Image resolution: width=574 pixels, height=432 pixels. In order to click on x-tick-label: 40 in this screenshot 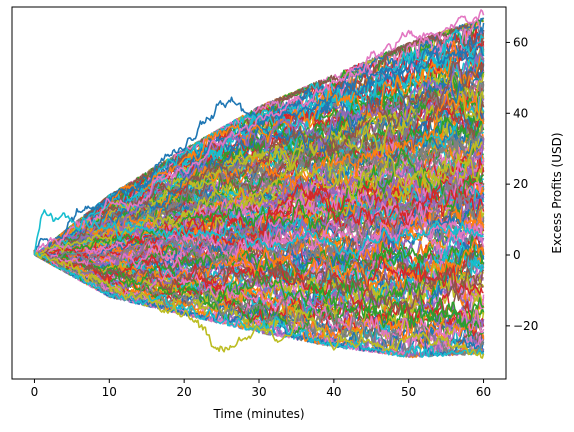, I will do `click(333, 392)`.